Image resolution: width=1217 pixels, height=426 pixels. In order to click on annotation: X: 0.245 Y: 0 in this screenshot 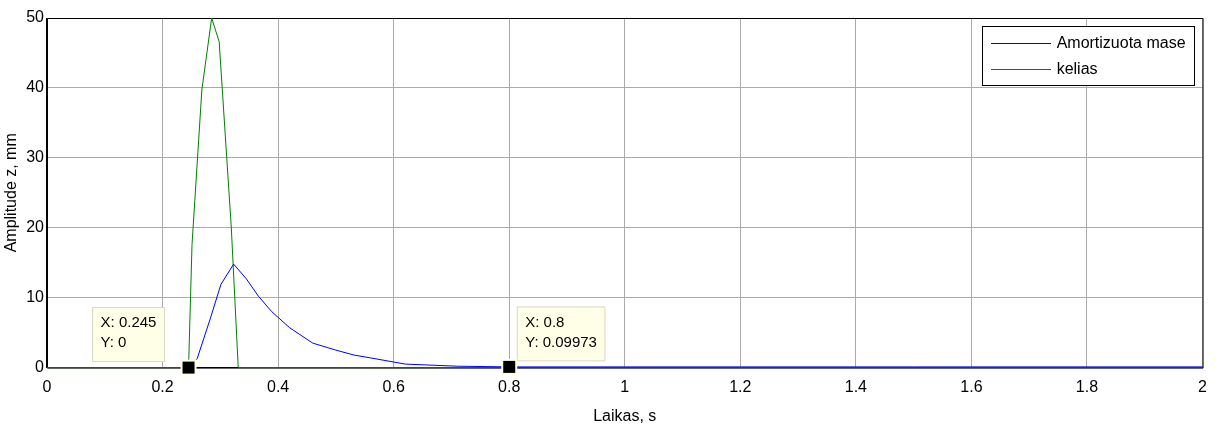, I will do `click(128, 332)`.